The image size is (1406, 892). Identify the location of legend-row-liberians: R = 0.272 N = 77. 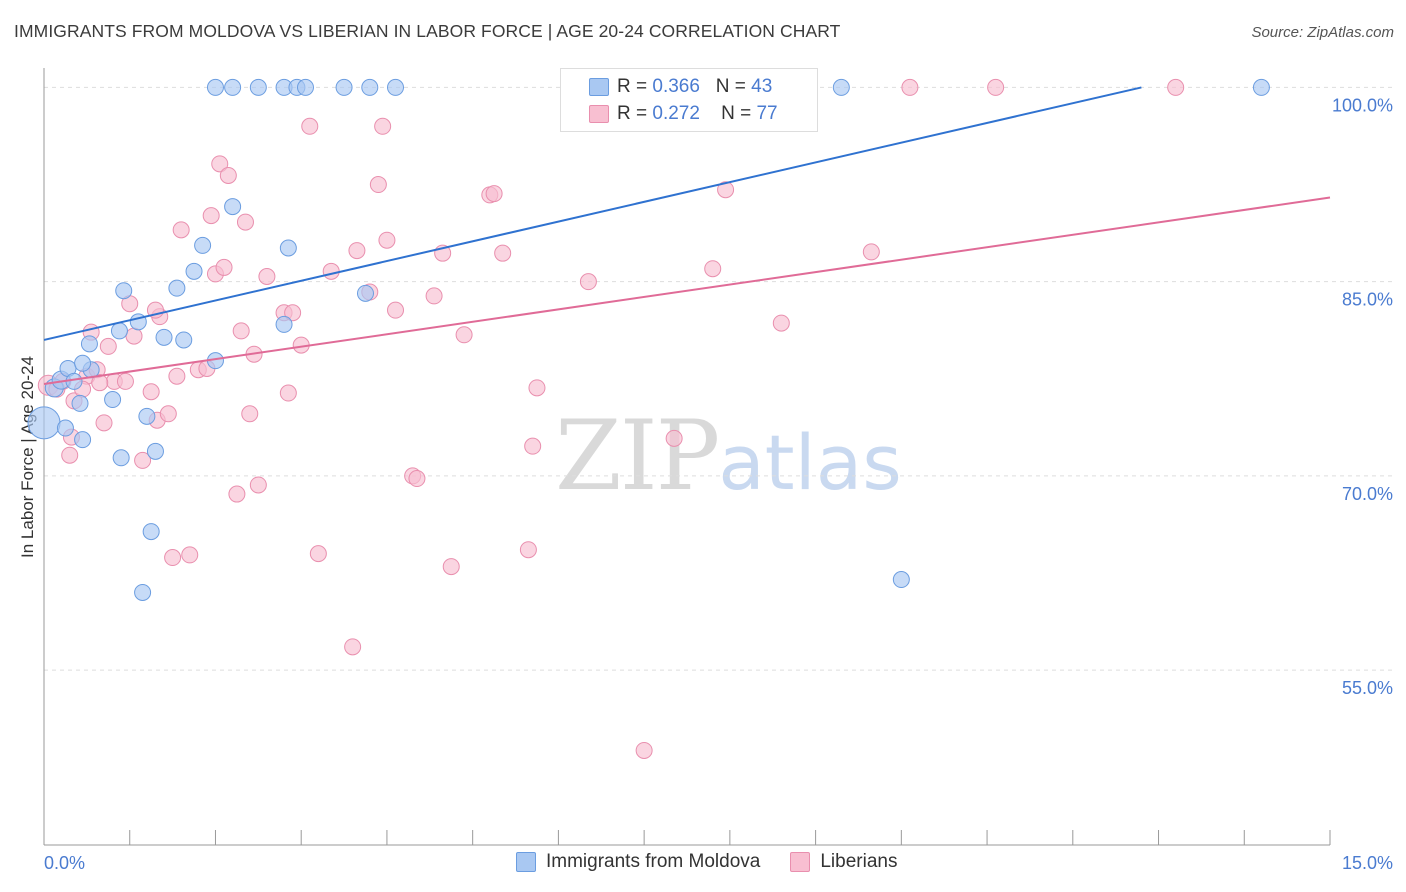
(683, 114).